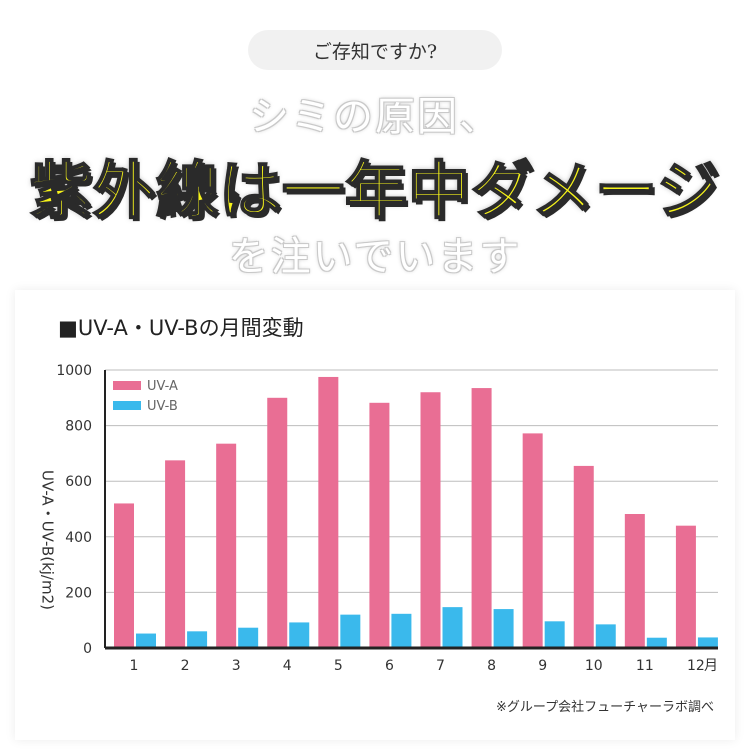 The height and width of the screenshot is (750, 750). I want to click on intro-pill: ご存知ですか?, so click(375, 50).